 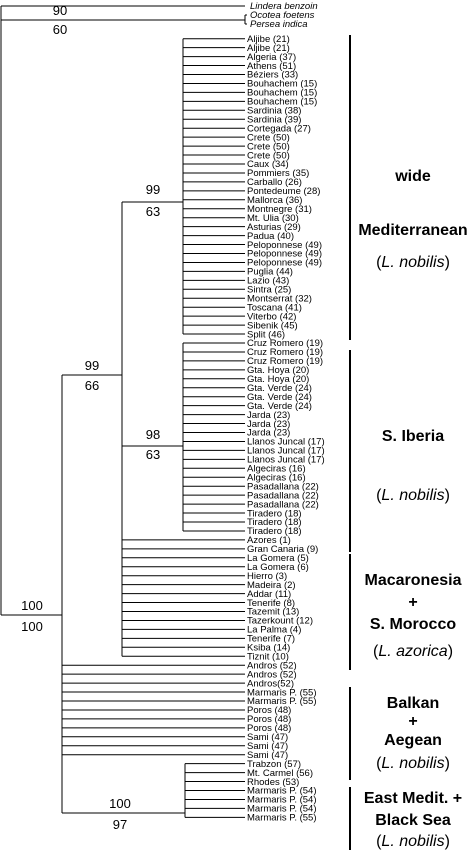 What do you see at coordinates (278, 567) in the screenshot?
I see `leaf-label: La Gomera (6)` at bounding box center [278, 567].